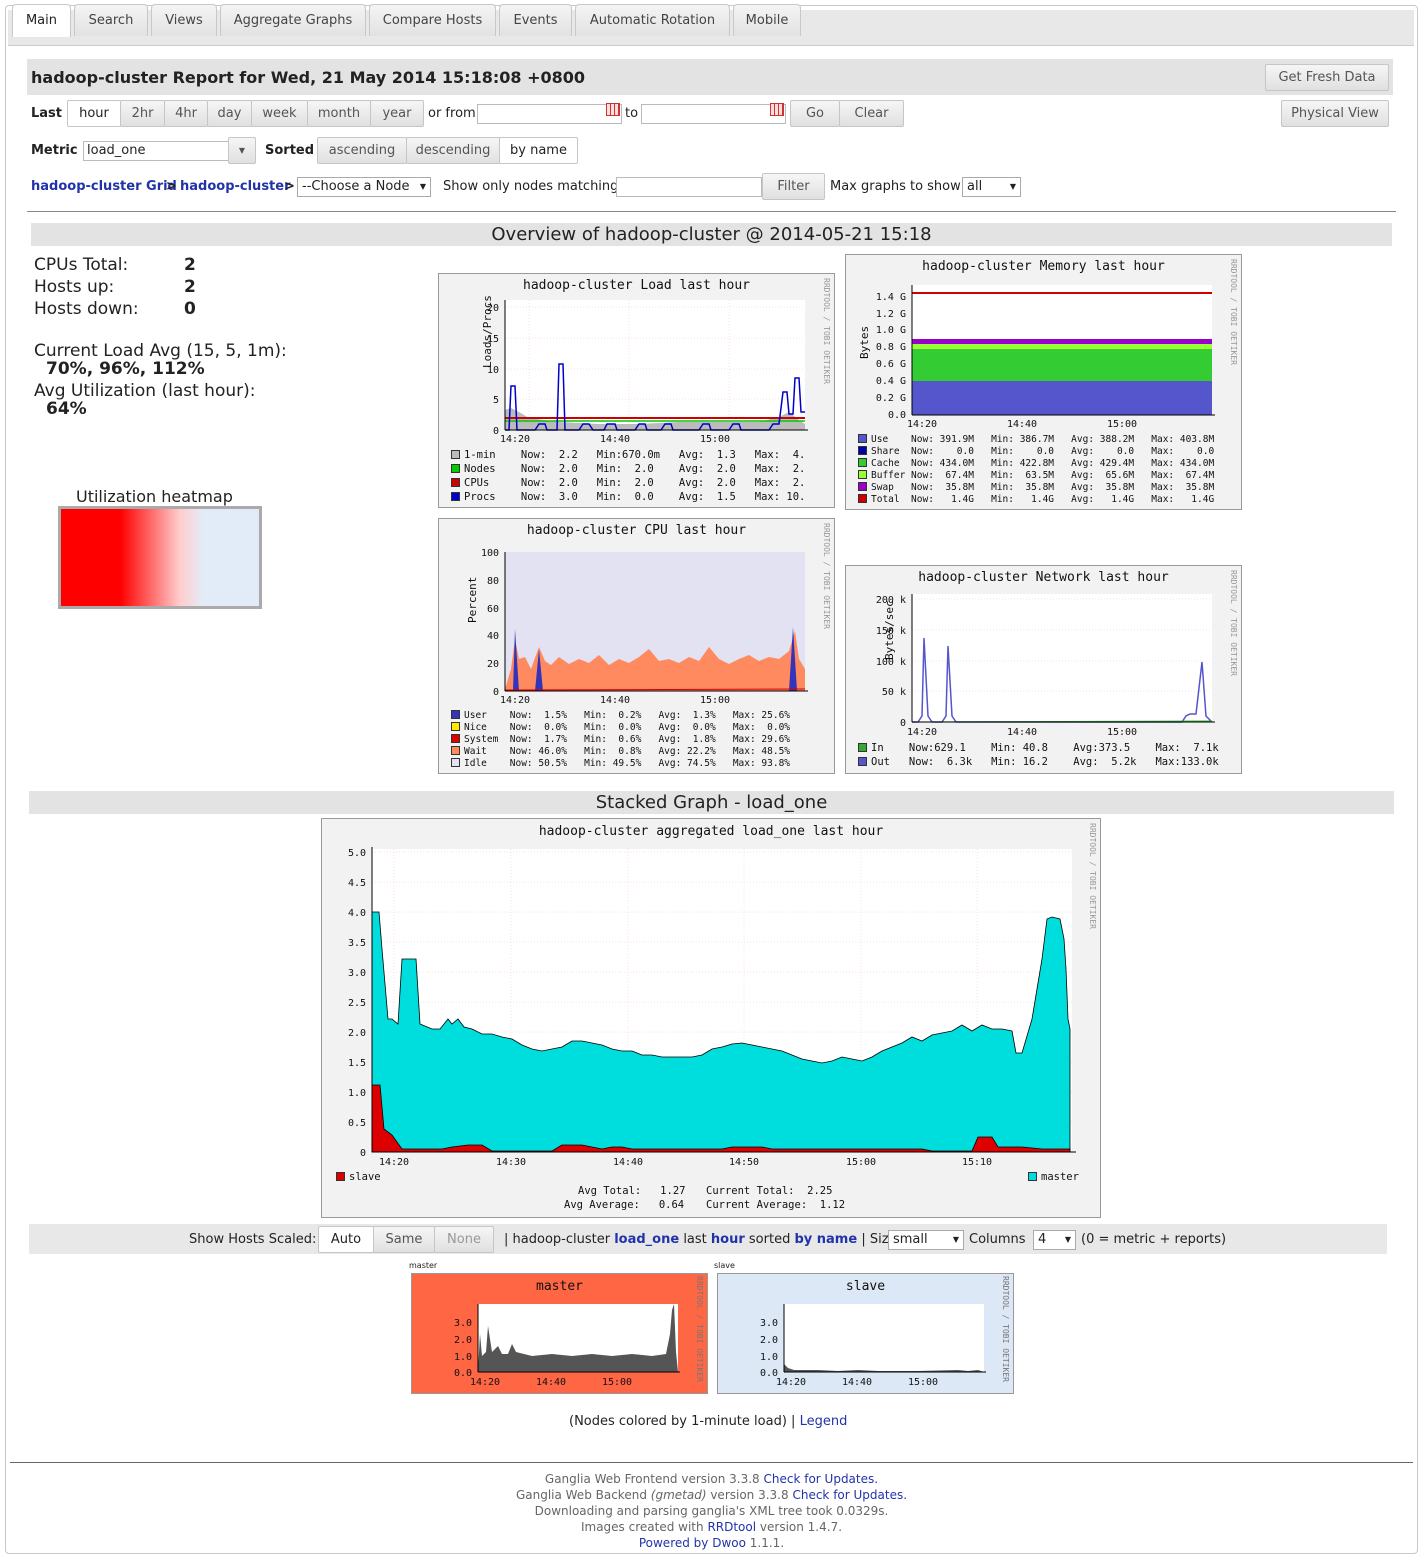  What do you see at coordinates (242, 150) in the screenshot?
I see `metric-dropdown-icon: ▼` at bounding box center [242, 150].